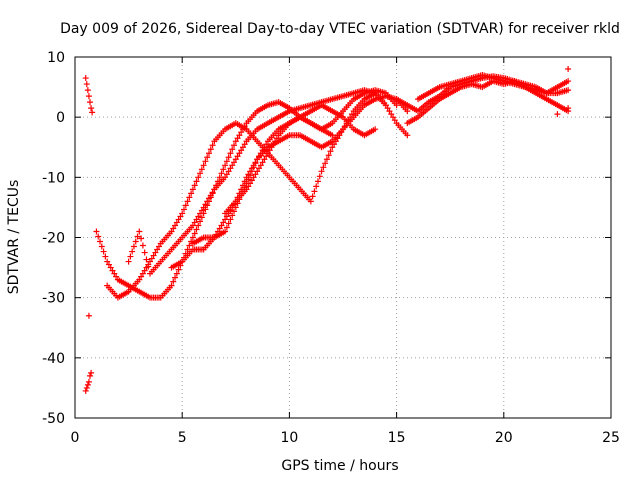 The width and height of the screenshot is (640, 480). I want to click on x-tick-label: 15, so click(397, 438).